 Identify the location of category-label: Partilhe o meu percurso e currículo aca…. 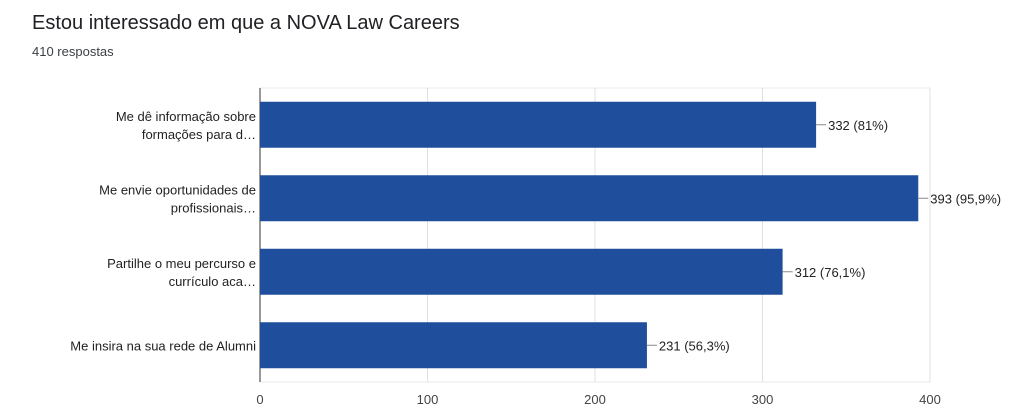
(181, 272).